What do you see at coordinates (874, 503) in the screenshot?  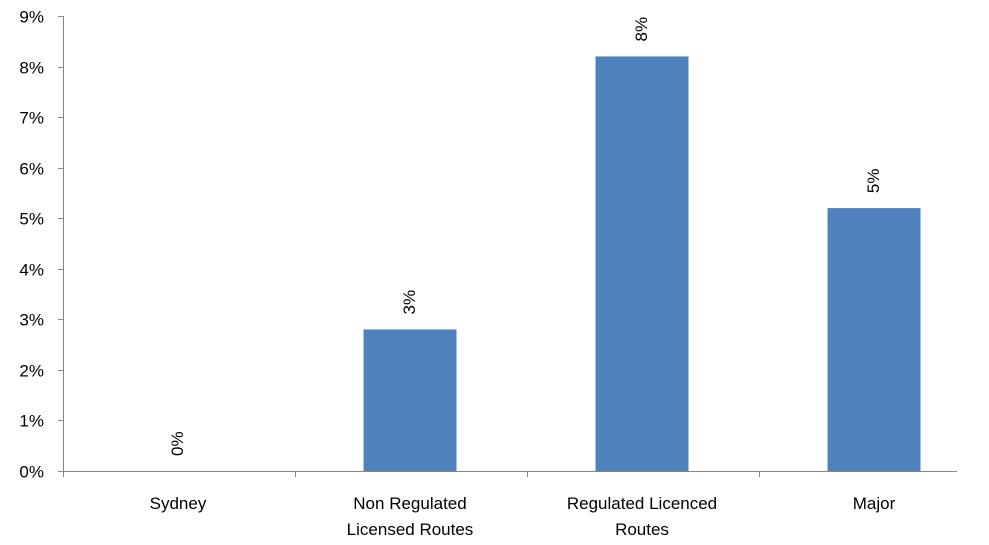 I see `x-category-label: Major` at bounding box center [874, 503].